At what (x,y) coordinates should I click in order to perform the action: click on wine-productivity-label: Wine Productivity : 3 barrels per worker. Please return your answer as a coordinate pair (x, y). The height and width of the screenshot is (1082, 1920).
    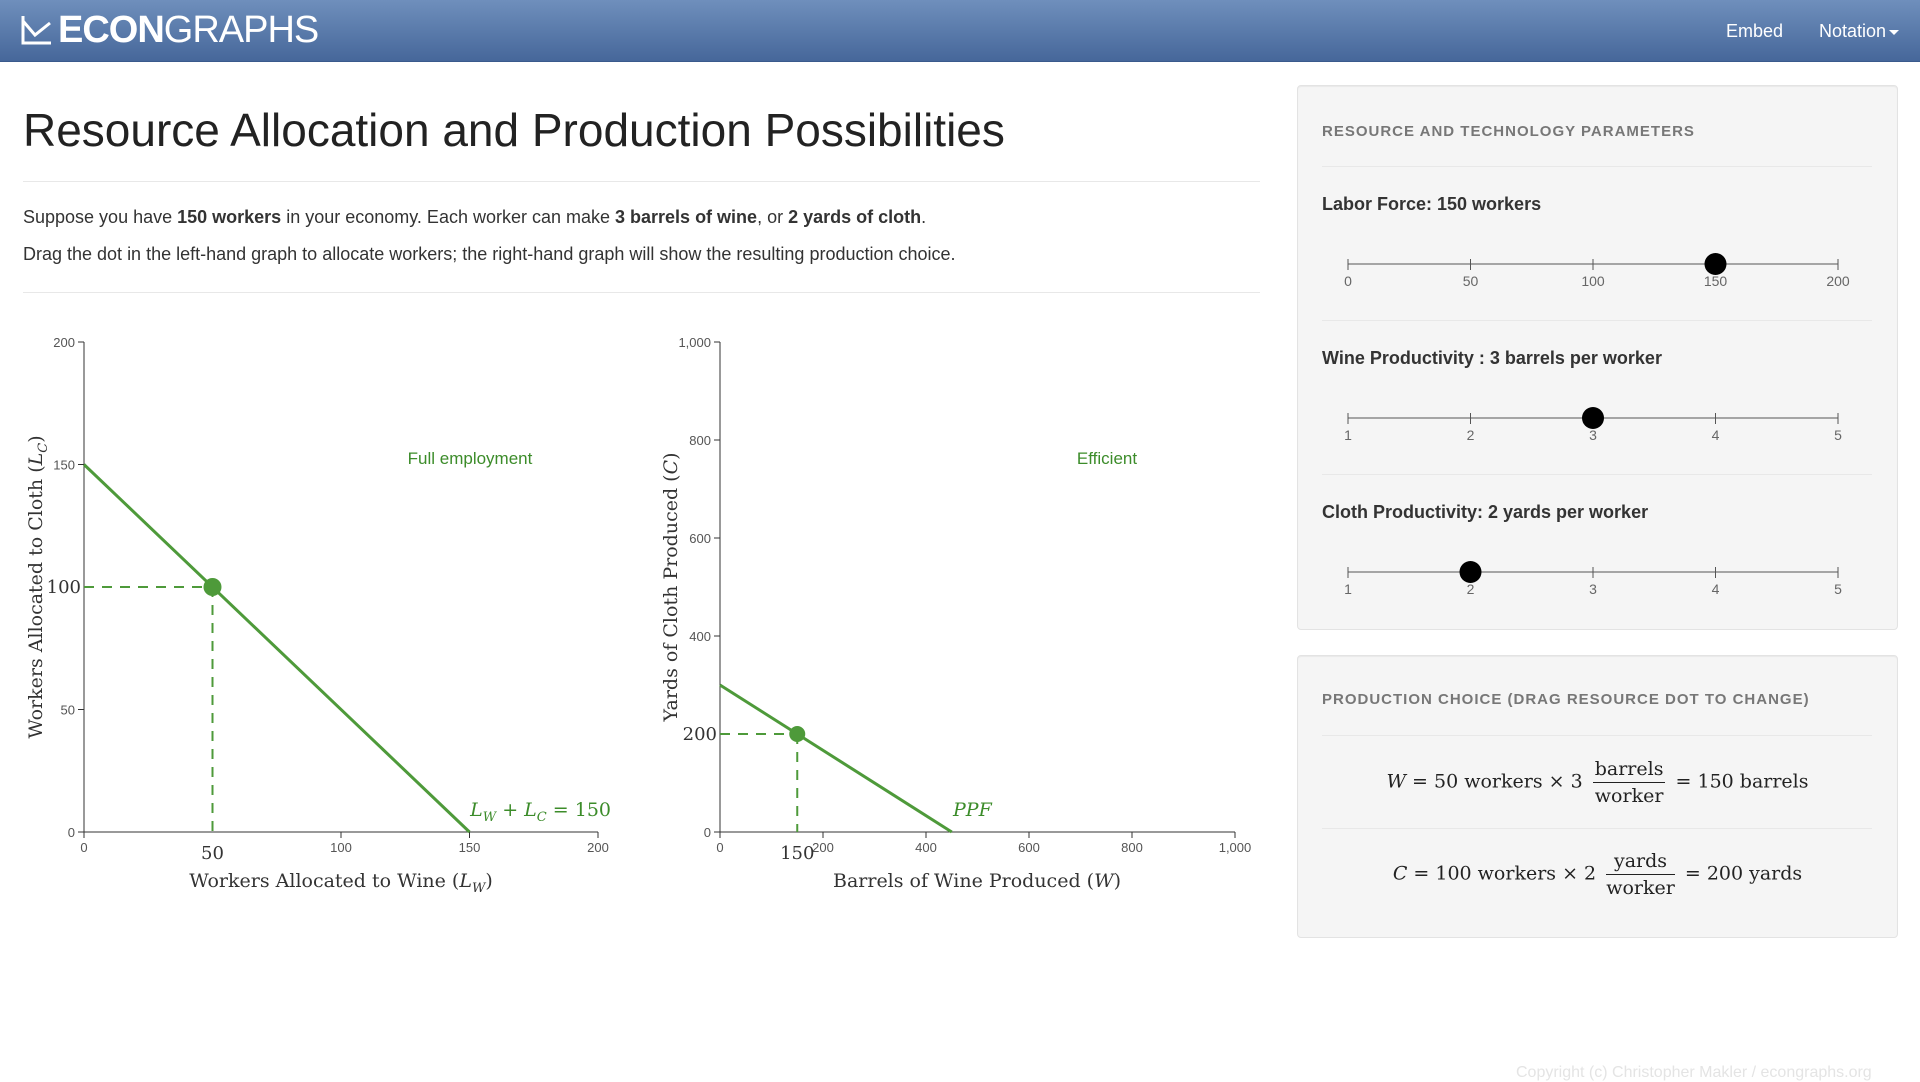
    Looking at the image, I should click on (1492, 358).